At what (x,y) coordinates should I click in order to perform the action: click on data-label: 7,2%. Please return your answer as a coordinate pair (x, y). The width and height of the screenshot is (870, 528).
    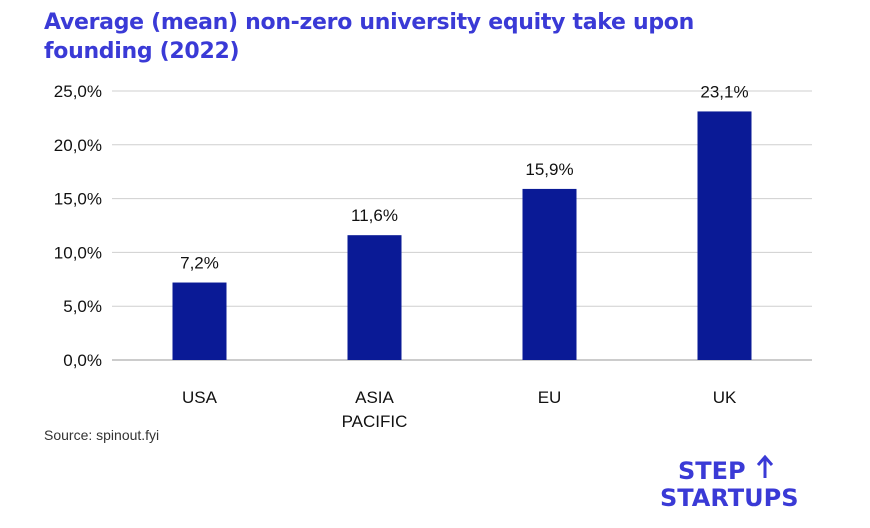
    Looking at the image, I should click on (199, 263).